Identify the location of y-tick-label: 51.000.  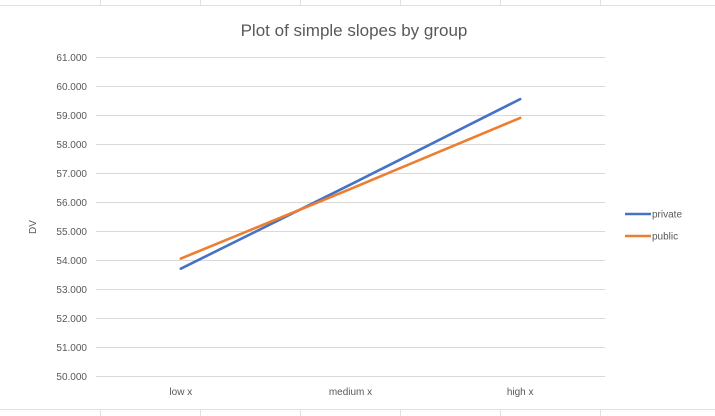
(71, 348).